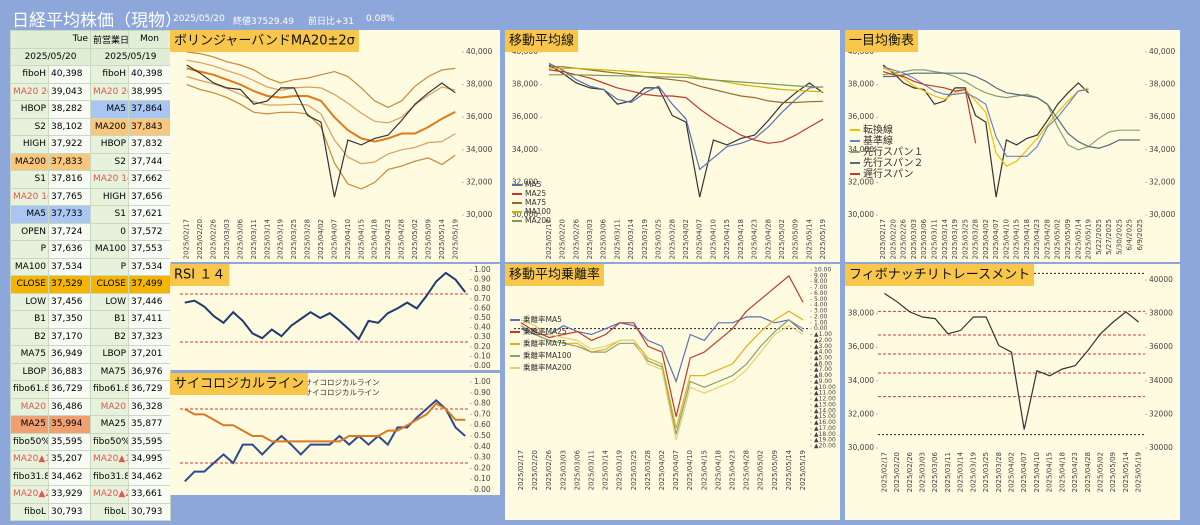  What do you see at coordinates (482, 435) in the screenshot?
I see `y-tick-label: 0.50` at bounding box center [482, 435].